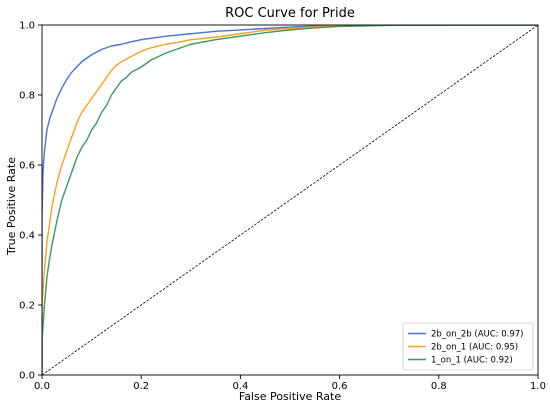 The image size is (550, 412). Describe the element at coordinates (290, 383) in the screenshot. I see `x-axis-ticks: 0.0 0.2 0.4 0.6 0.8 1.0` at that location.